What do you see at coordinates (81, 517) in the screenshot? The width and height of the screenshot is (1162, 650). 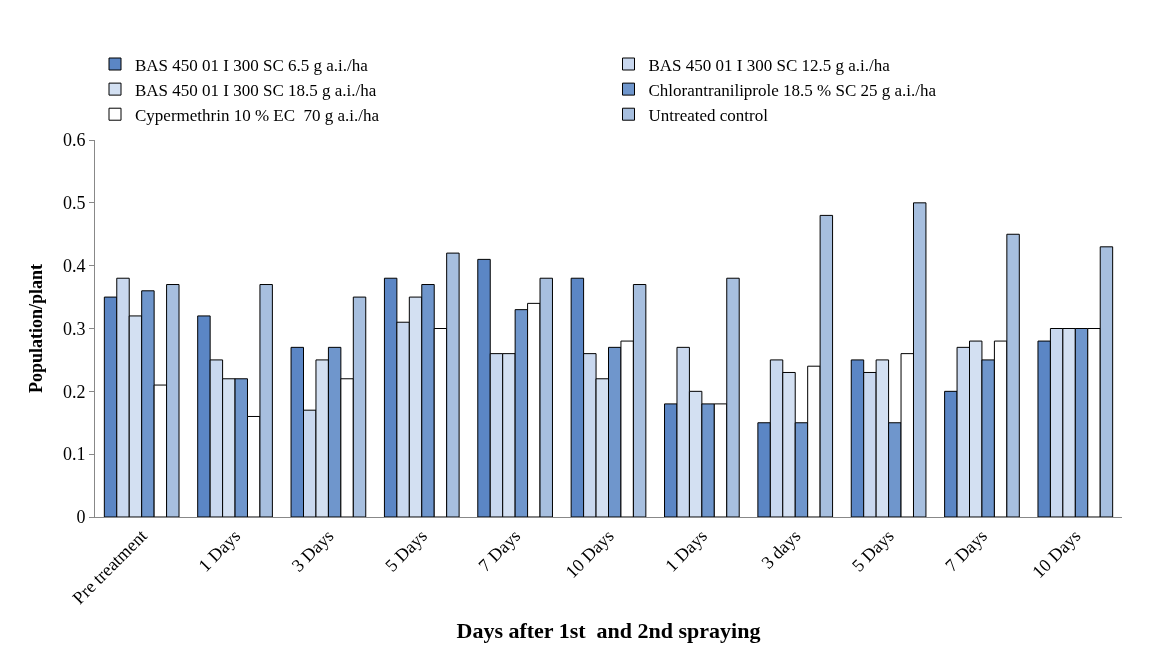 I see `y-tick-label: 0` at bounding box center [81, 517].